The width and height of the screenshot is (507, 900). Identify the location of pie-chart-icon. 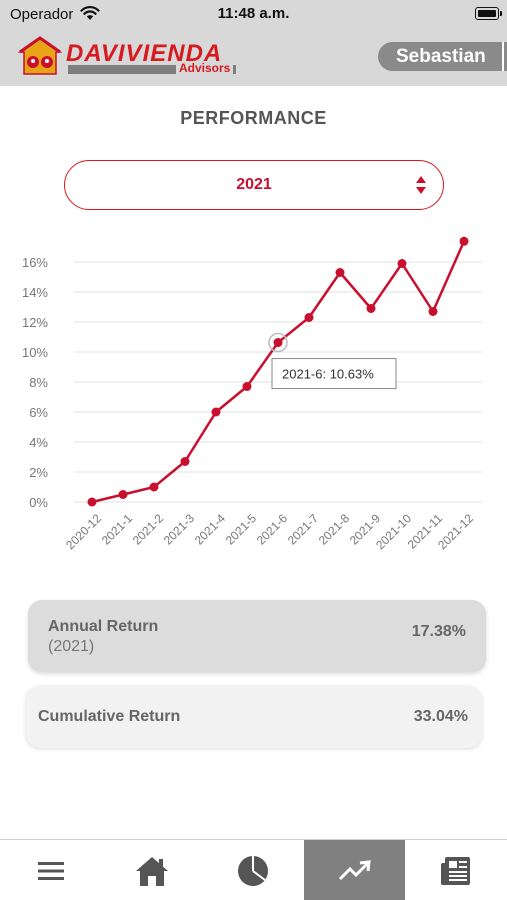
(252, 870).